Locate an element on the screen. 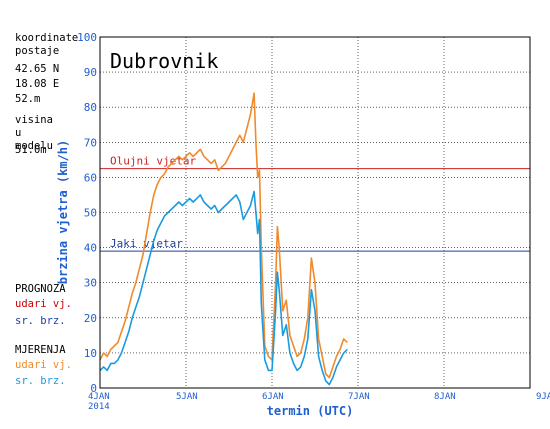 The image size is (550, 429). y-tick-label: 90 is located at coordinates (90, 72).